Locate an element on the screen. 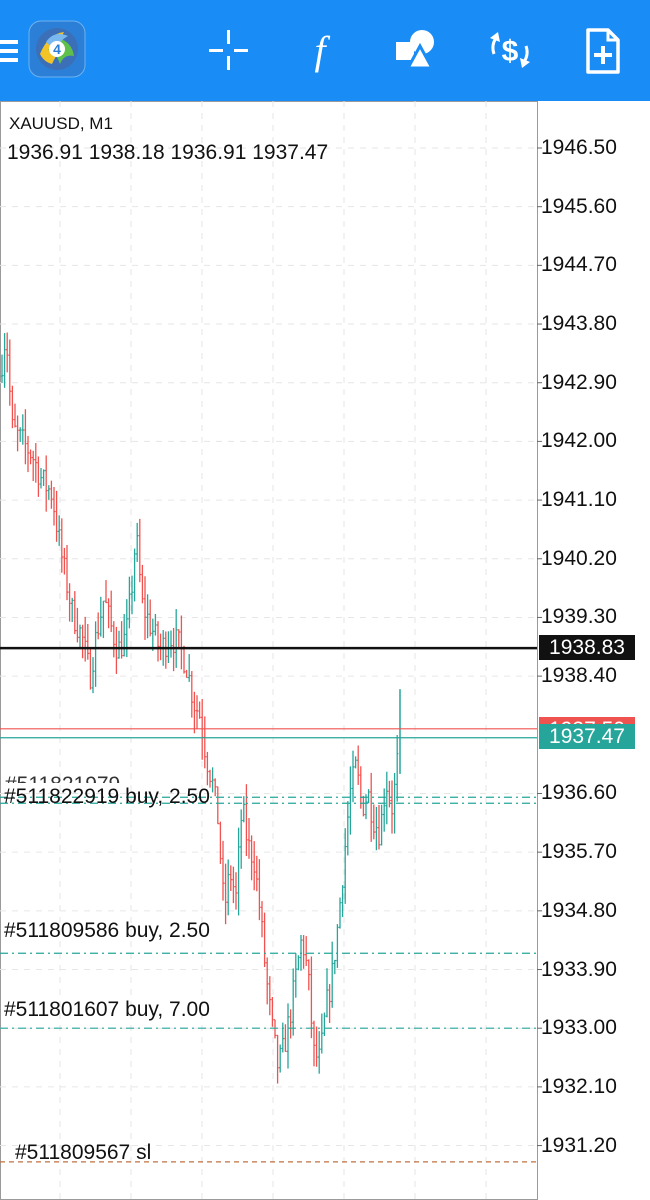 The image size is (650, 1200). hamburger-menu-icon is located at coordinates (9, 51).